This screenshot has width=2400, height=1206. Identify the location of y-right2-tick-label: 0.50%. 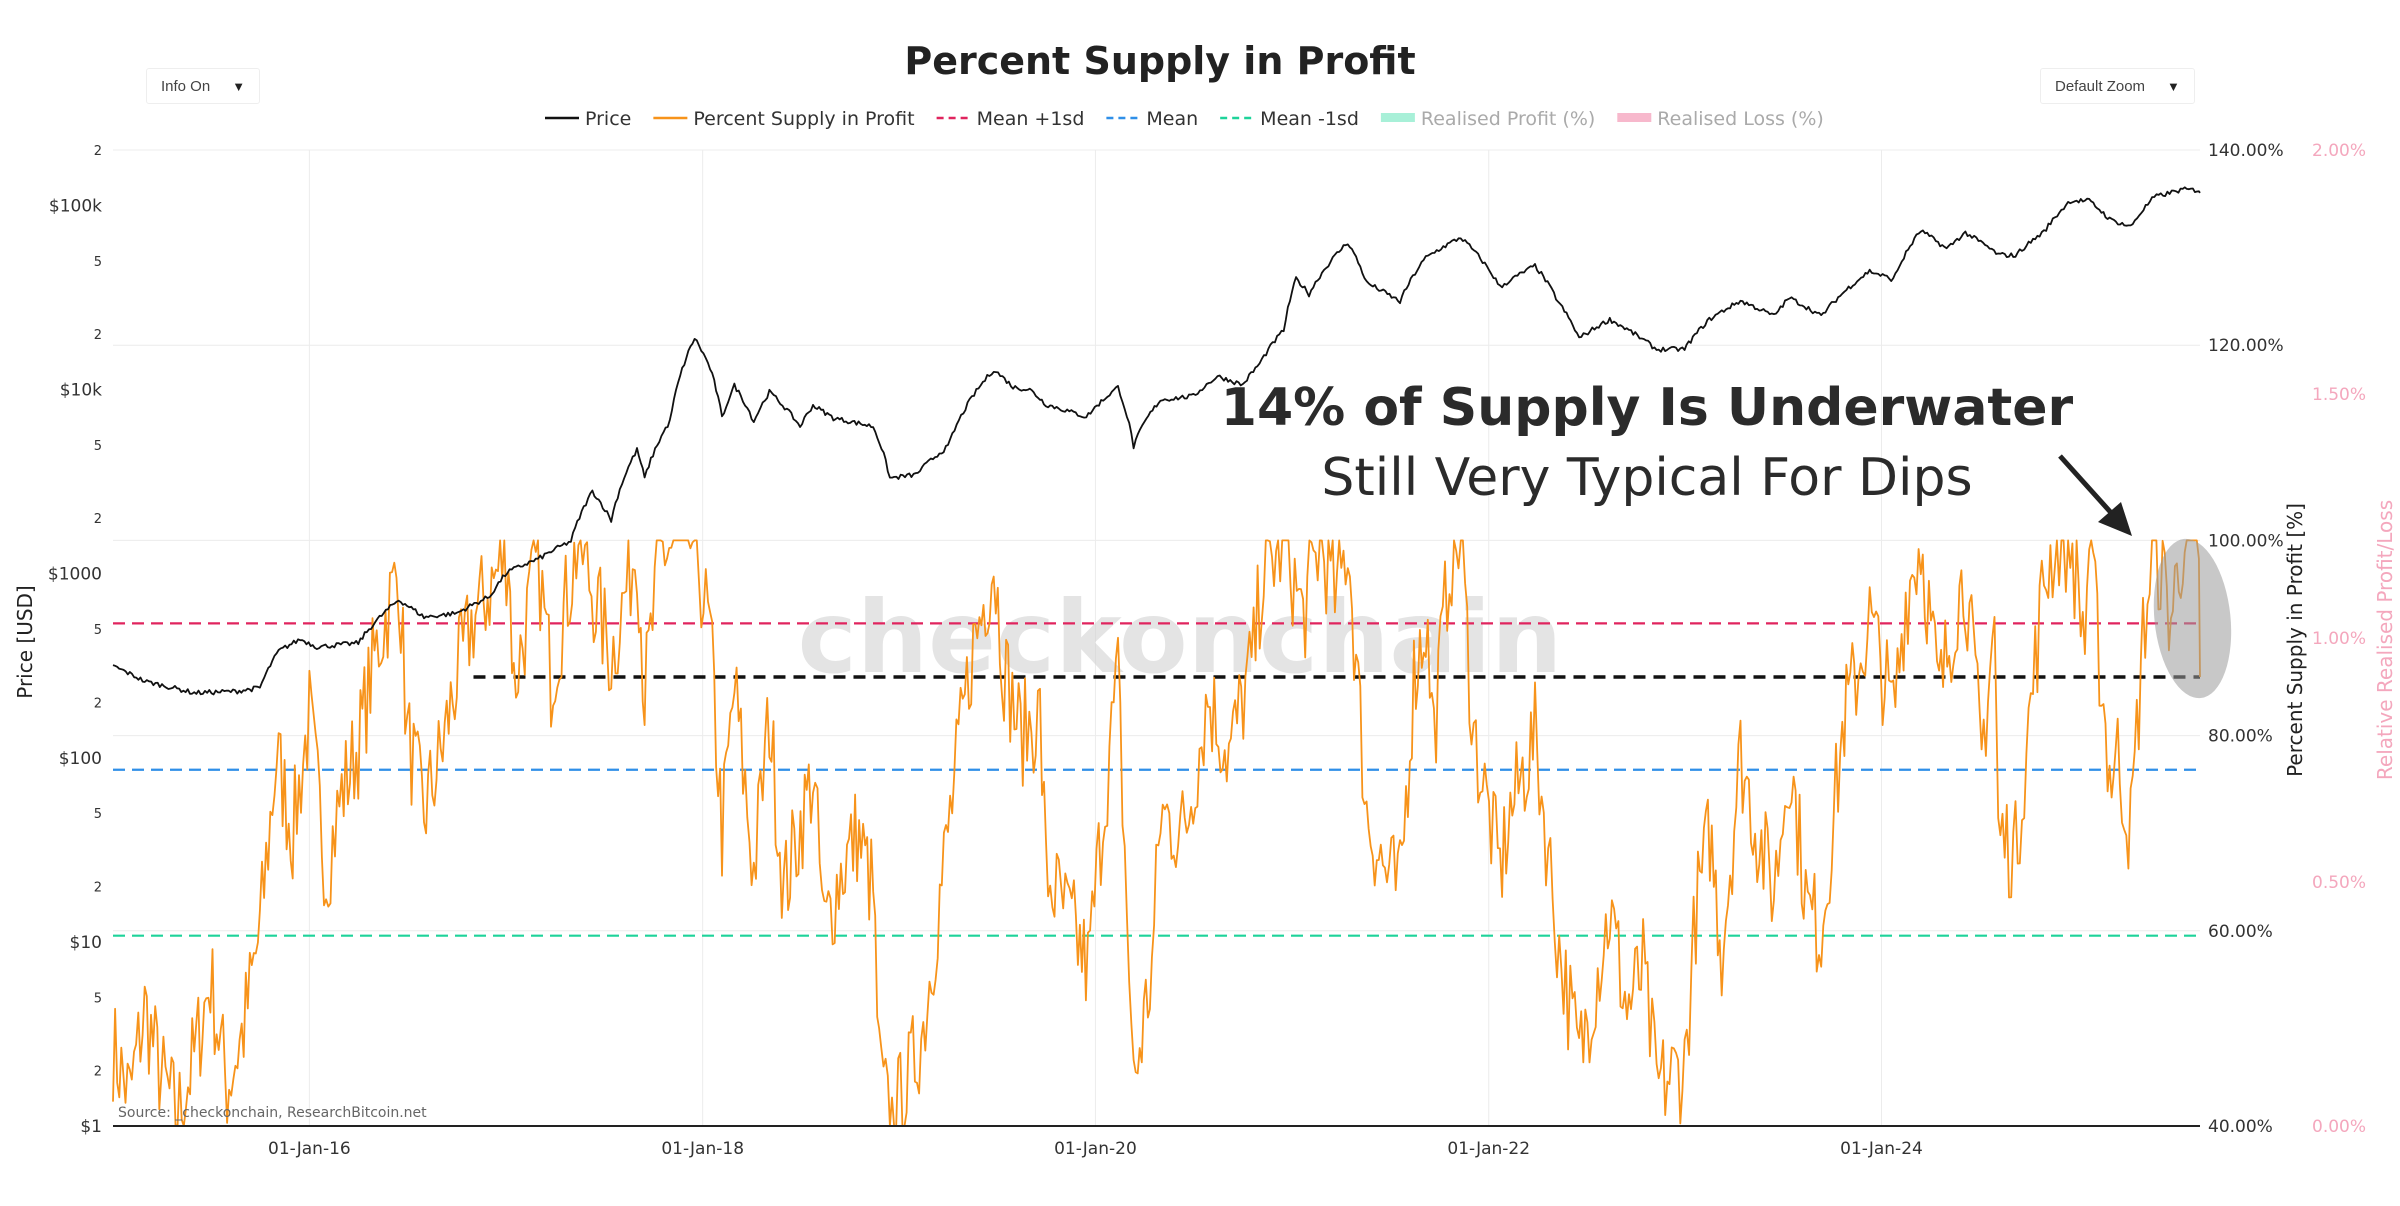
(2339, 883).